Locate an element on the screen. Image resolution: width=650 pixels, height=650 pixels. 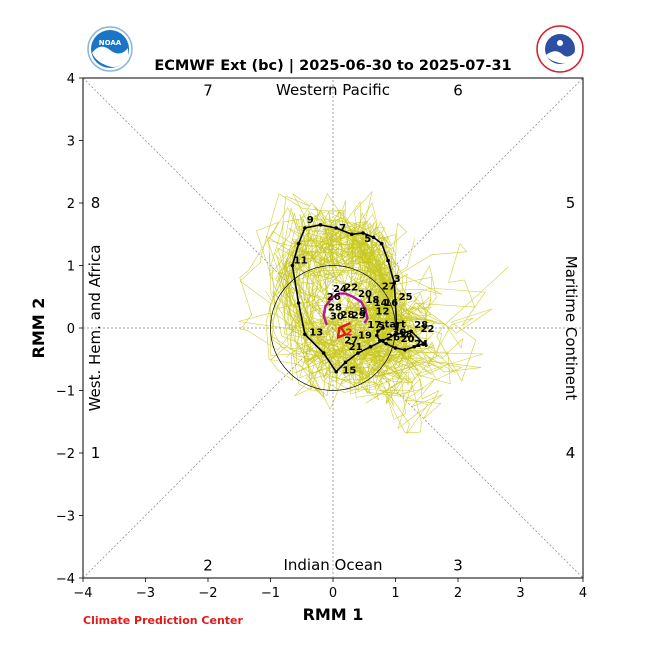
observed-last-line is located at coordinates (343, 330).